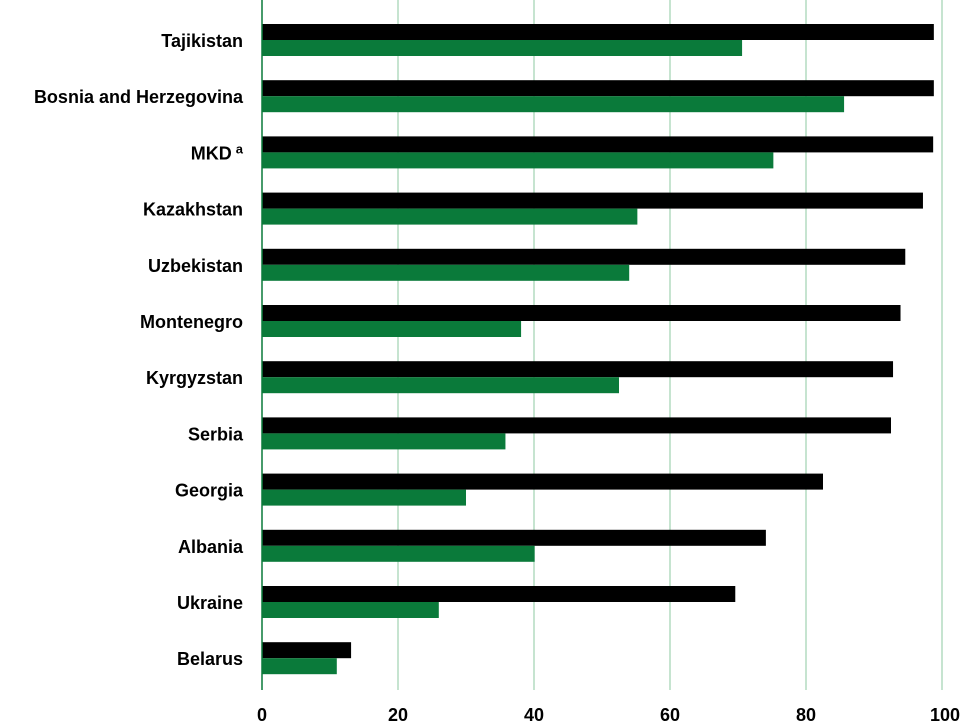  Describe the element at coordinates (209, 491) in the screenshot. I see `category-label: Georgia` at that location.